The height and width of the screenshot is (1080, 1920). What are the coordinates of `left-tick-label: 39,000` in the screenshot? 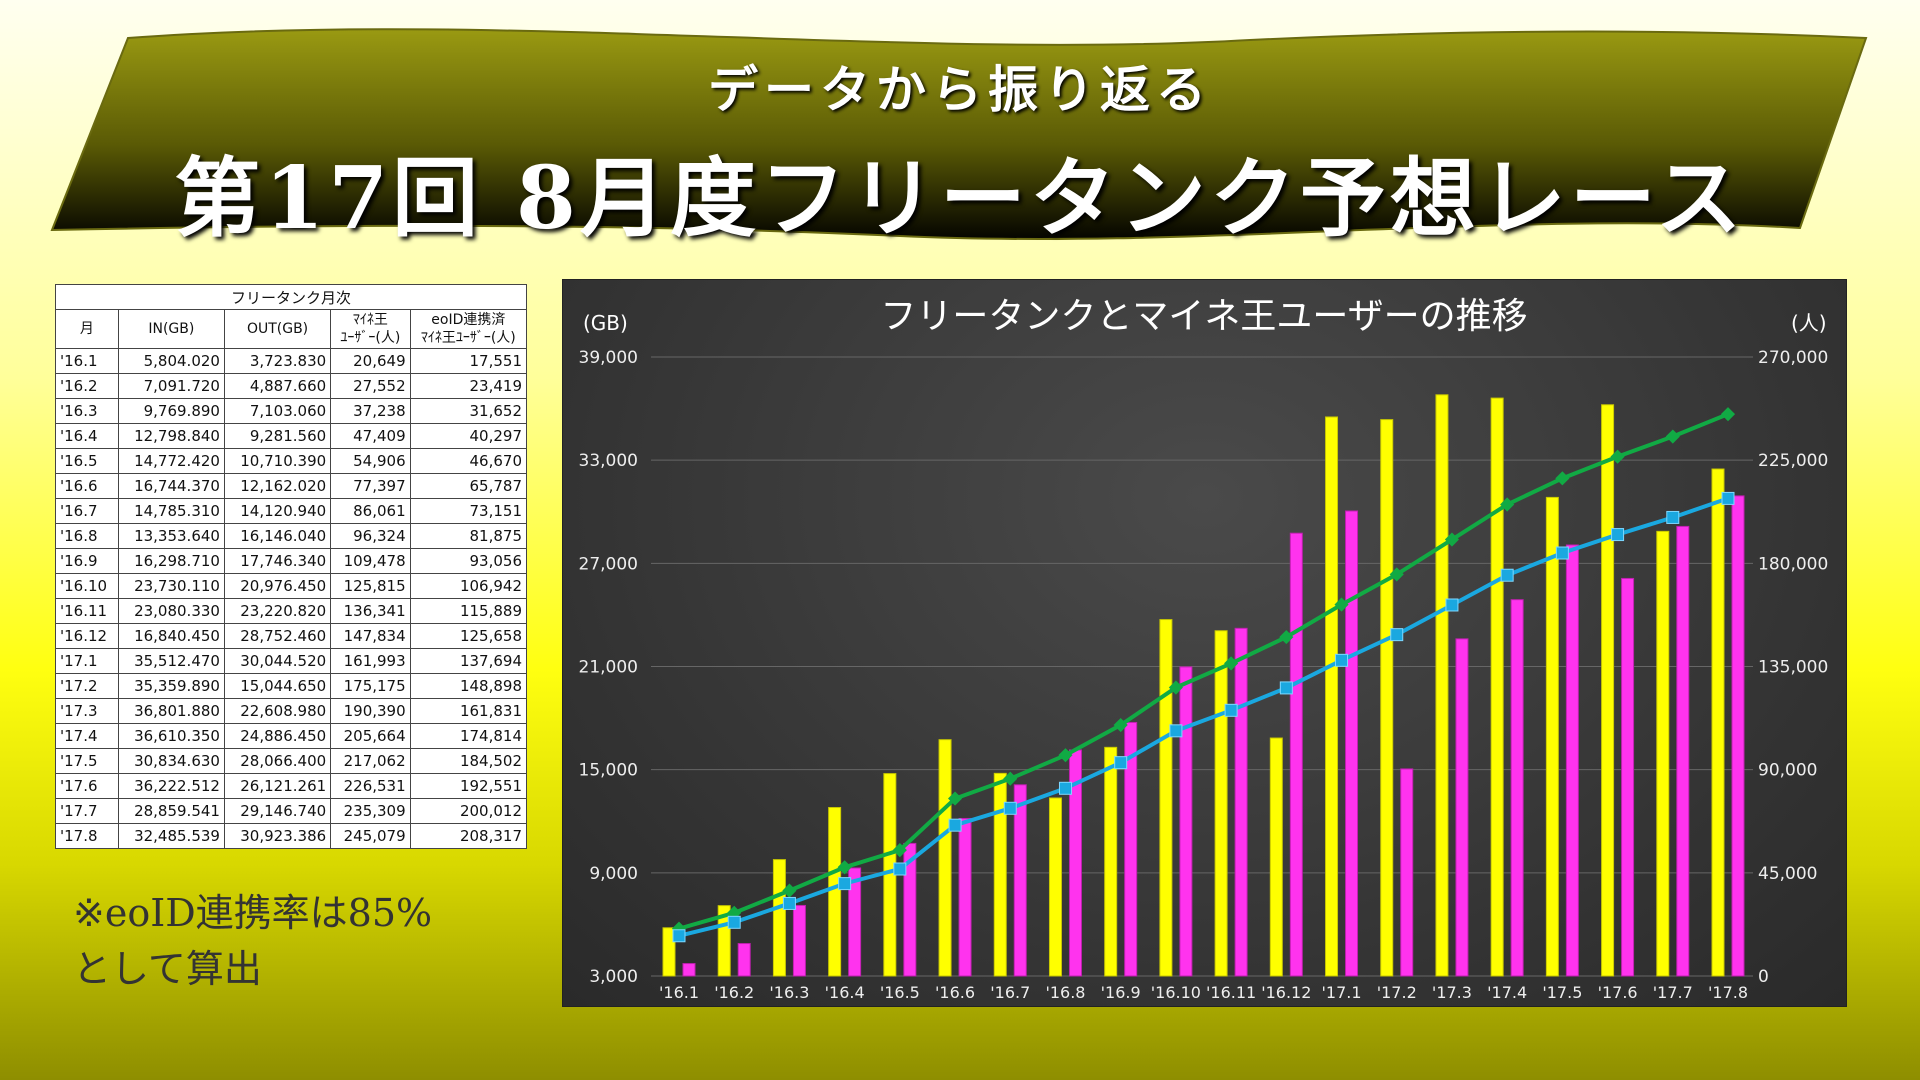 It's located at (608, 358).